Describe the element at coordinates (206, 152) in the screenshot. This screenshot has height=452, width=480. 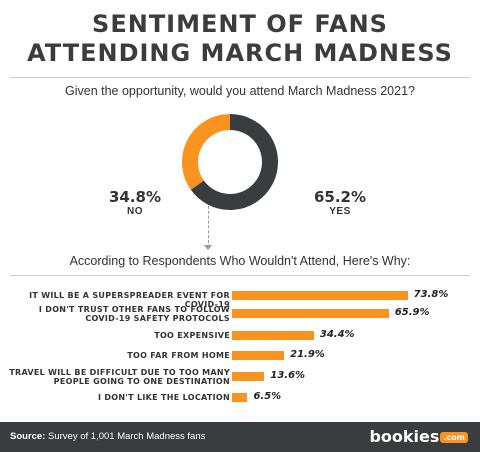
I see `donut-slice-no` at that location.